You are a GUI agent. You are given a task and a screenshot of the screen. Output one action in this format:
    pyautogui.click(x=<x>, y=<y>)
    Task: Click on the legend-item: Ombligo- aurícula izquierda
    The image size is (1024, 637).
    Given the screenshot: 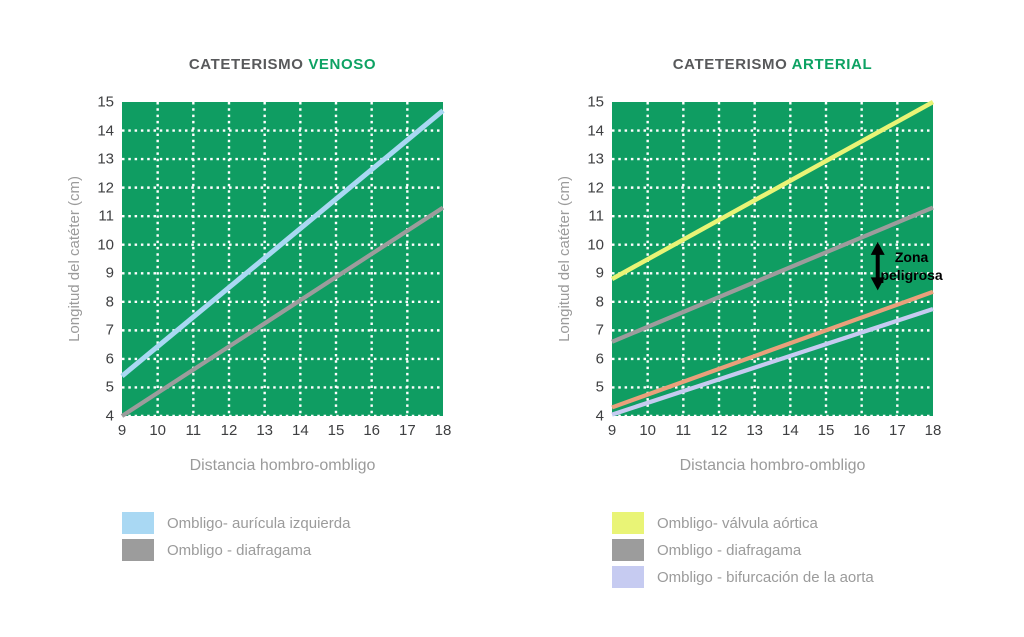 What is the action you would take?
    pyautogui.click(x=282, y=523)
    